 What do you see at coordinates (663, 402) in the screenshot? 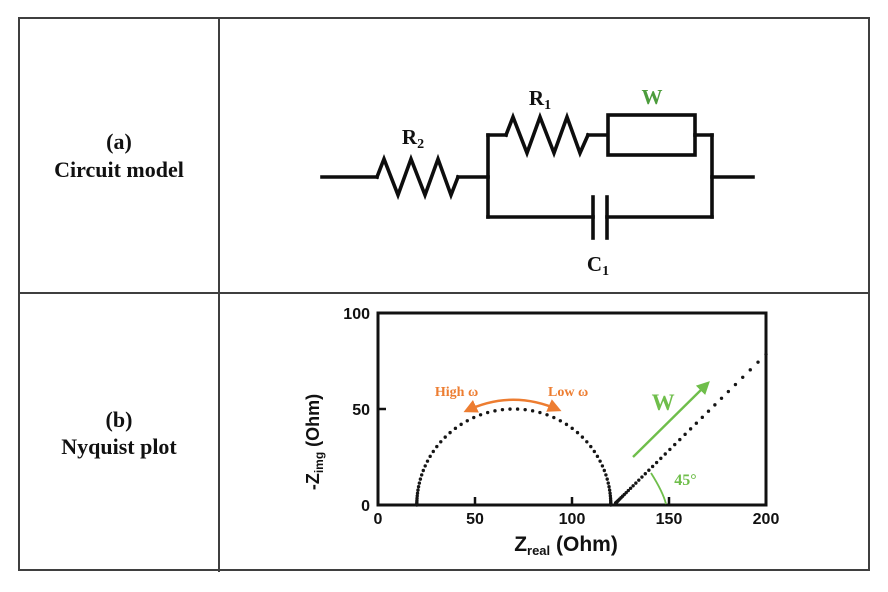
I see `annotation-warburg-w: W` at bounding box center [663, 402].